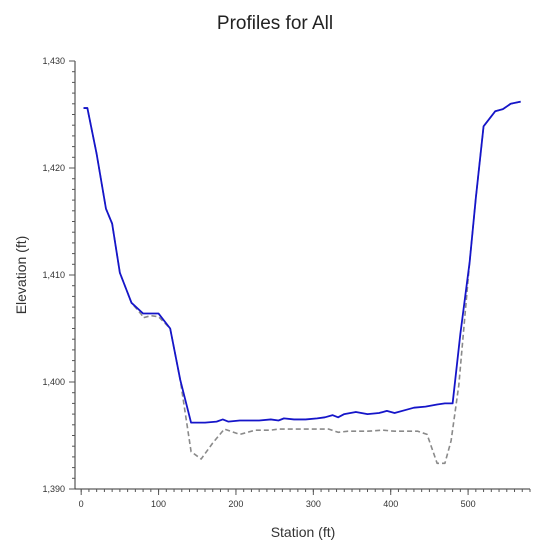  What do you see at coordinates (158, 504) in the screenshot?
I see `x-tick-label: 100` at bounding box center [158, 504].